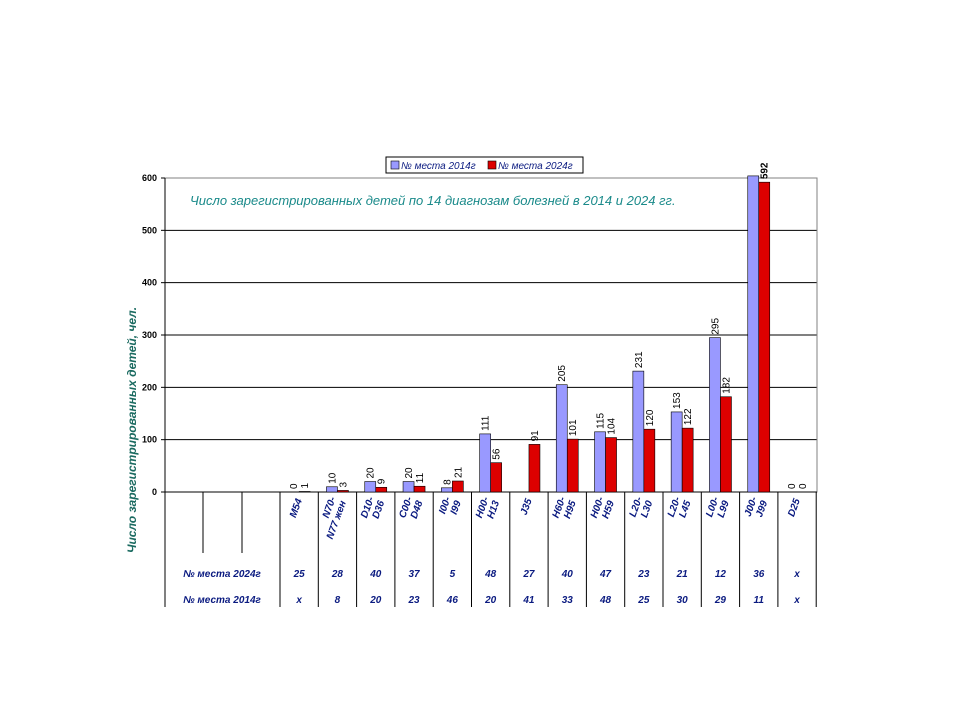 This screenshot has height=720, width=960. I want to click on legend-swatch-2014, so click(395, 165).